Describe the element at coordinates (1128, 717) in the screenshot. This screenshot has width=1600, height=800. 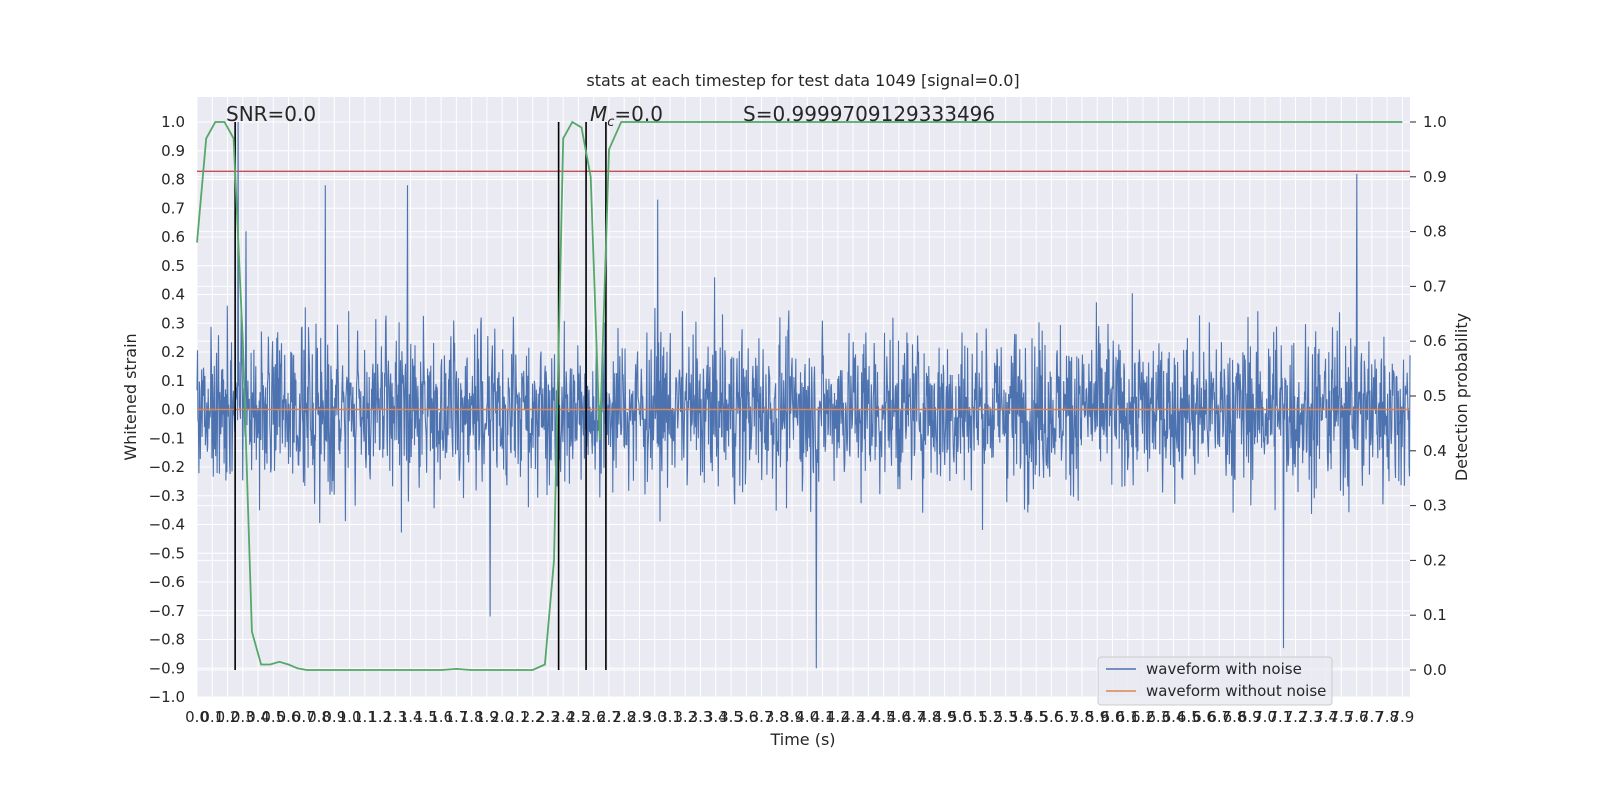
I see `x-tick-label: 6.1` at that location.